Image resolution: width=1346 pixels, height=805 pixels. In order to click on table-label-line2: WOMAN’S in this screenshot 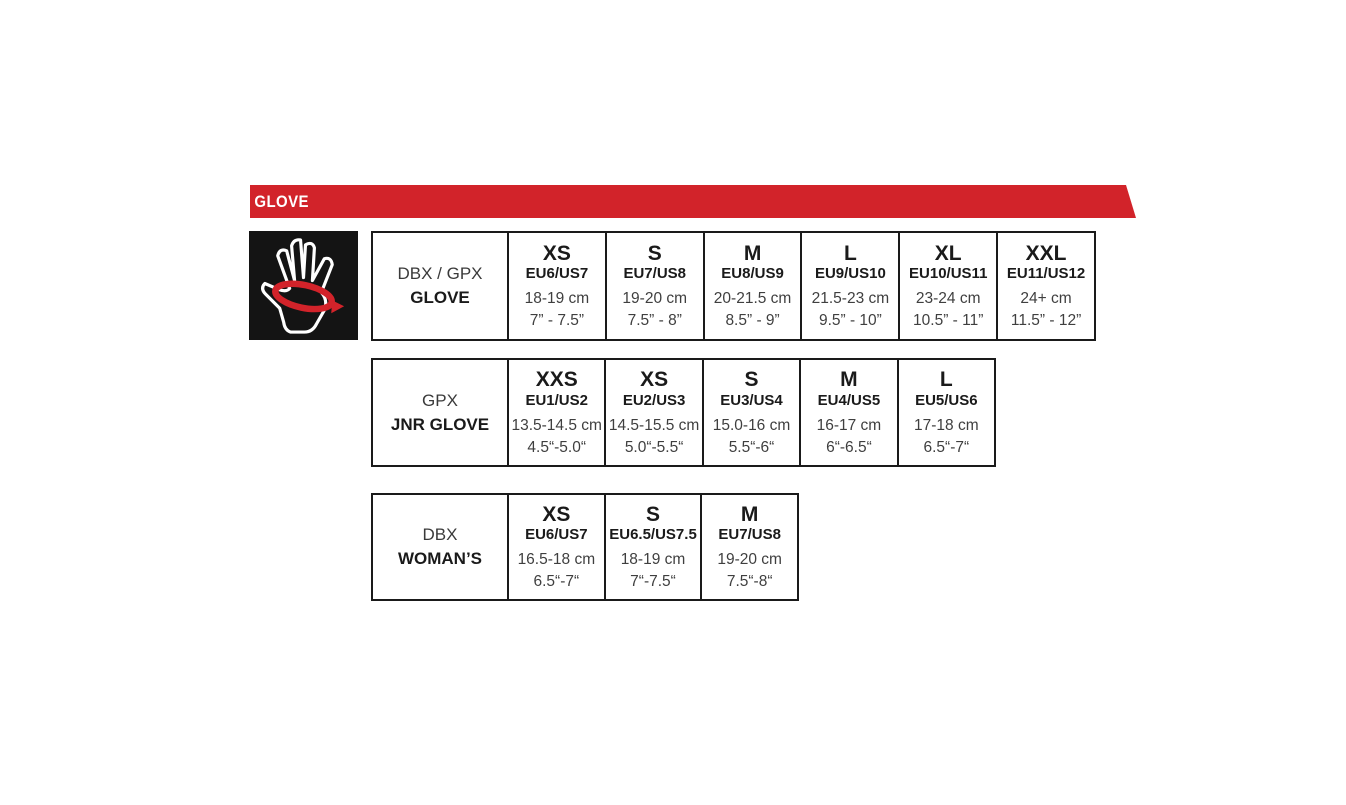, I will do `click(440, 558)`.